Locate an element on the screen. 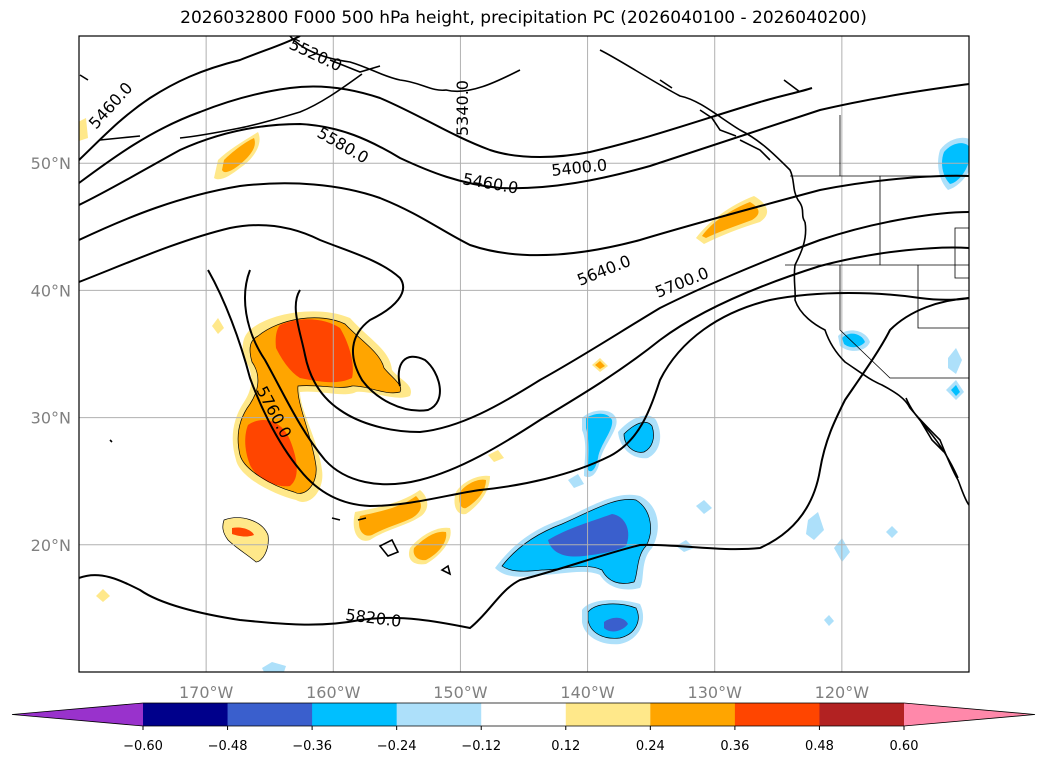 The height and width of the screenshot is (765, 1047). contour-label: 5820.0 is located at coordinates (374, 618).